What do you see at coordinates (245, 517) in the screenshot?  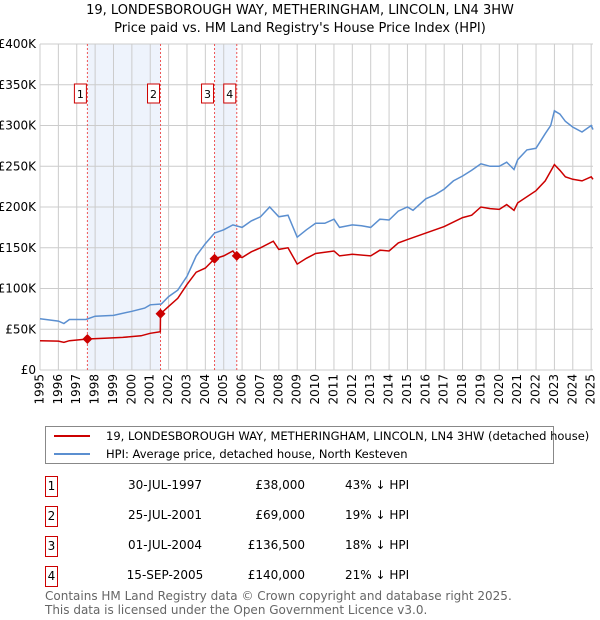 I see `sale-row: 2 25-JUL-2001 £69,000 19% ↓ HPI` at bounding box center [245, 517].